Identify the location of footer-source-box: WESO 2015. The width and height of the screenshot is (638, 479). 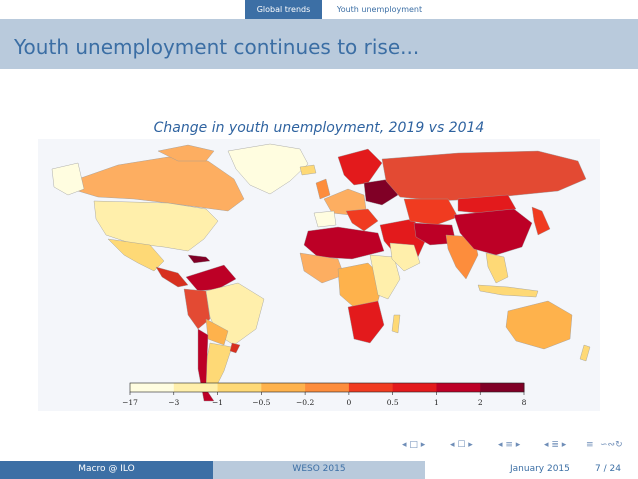
(319, 470).